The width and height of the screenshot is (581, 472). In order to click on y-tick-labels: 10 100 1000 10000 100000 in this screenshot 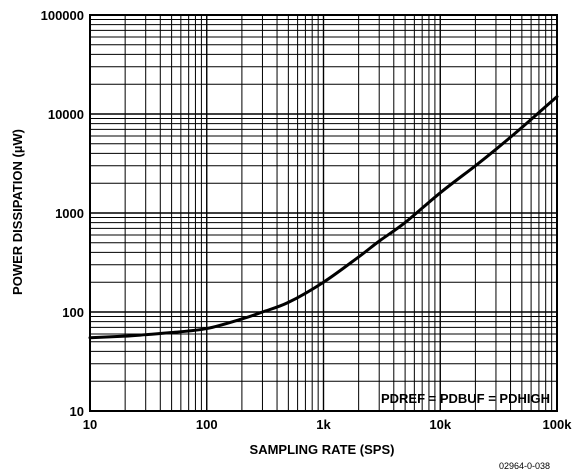, I will do `click(62, 213)`.